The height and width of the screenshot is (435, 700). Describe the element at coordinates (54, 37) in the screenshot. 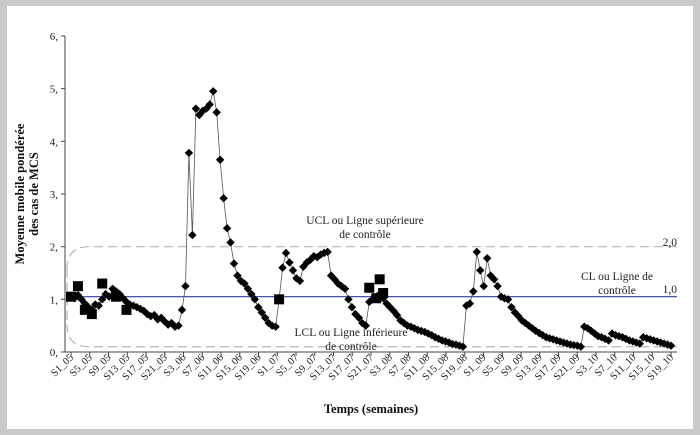

I see `y-tick-label: 6,` at that location.